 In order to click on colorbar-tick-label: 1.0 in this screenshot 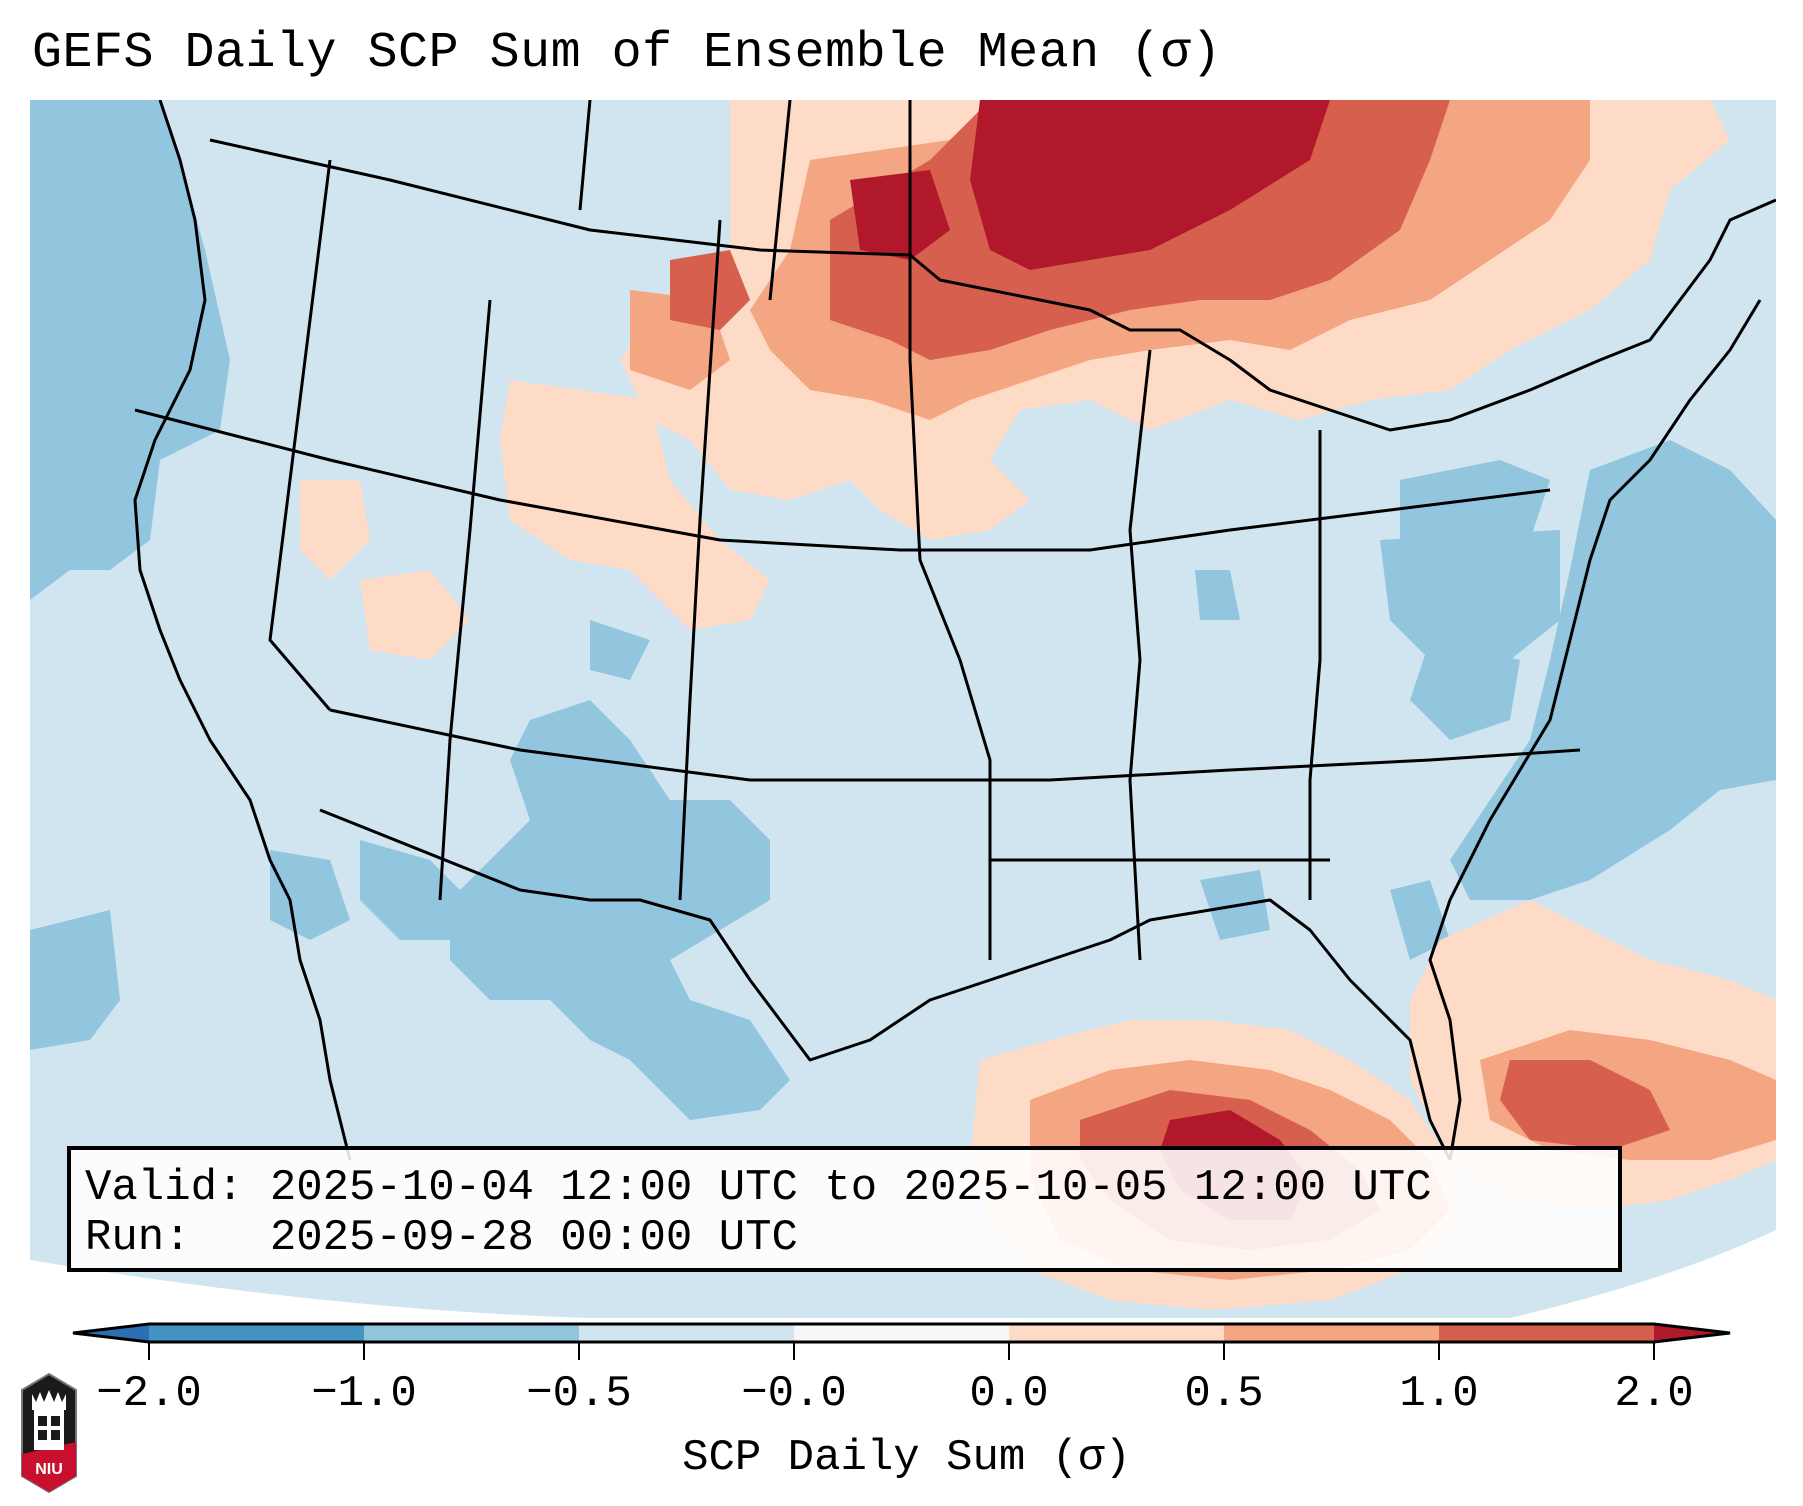, I will do `click(1439, 1394)`.